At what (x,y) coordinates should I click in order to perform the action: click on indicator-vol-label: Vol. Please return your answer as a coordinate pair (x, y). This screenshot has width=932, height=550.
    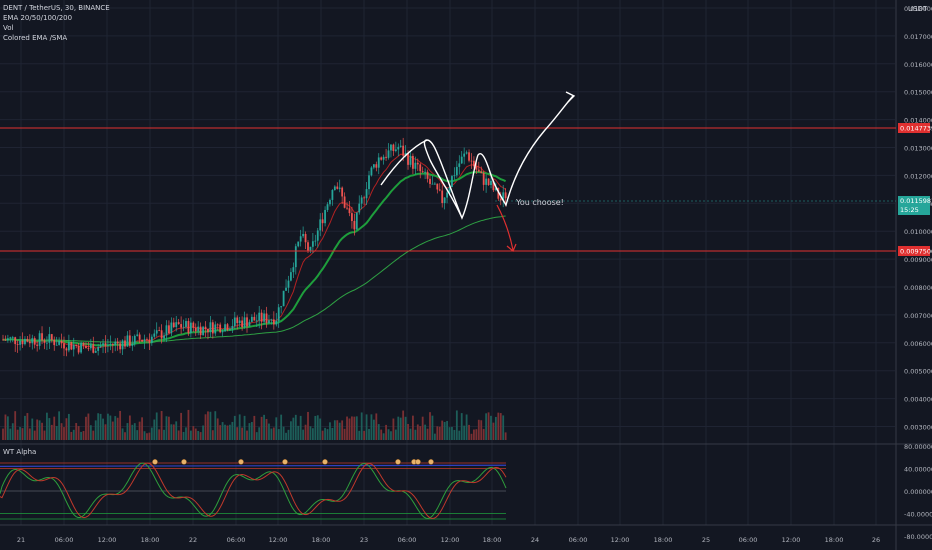
    Looking at the image, I should click on (8, 28).